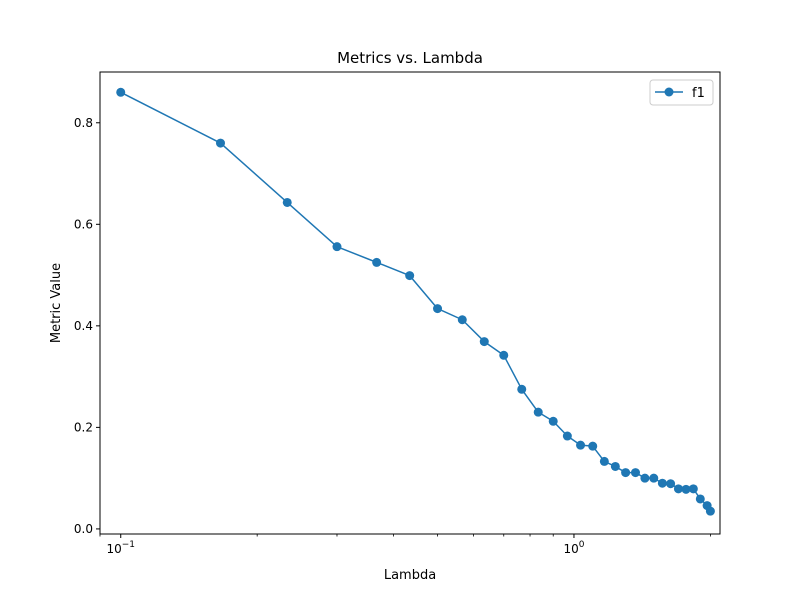  I want to click on y-tick-label: 0.4, so click(83, 326).